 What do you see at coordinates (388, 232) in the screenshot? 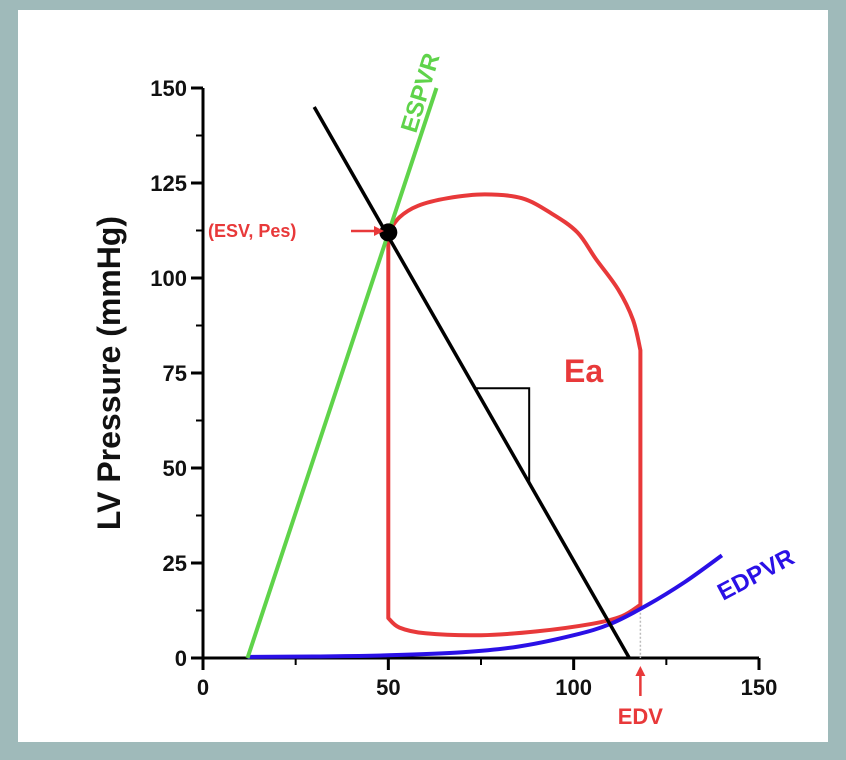
I see `esv-pes-marker` at bounding box center [388, 232].